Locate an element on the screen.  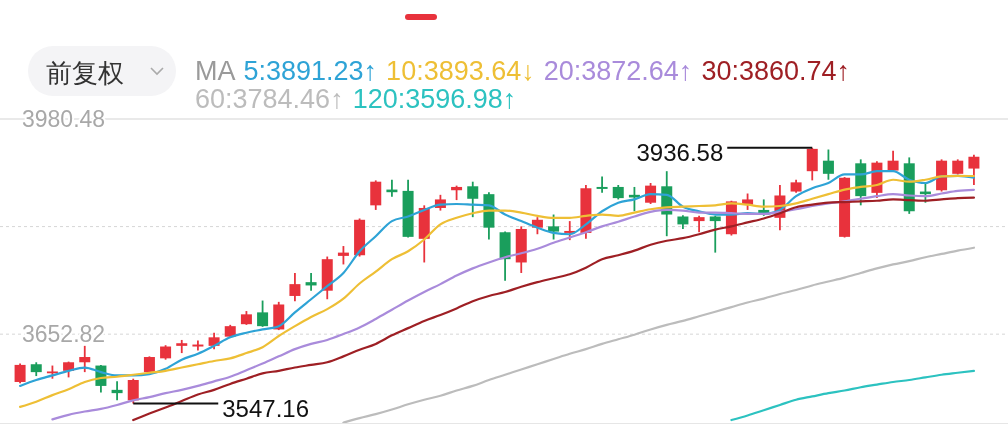
annotation: 3936.58 is located at coordinates (680, 152).